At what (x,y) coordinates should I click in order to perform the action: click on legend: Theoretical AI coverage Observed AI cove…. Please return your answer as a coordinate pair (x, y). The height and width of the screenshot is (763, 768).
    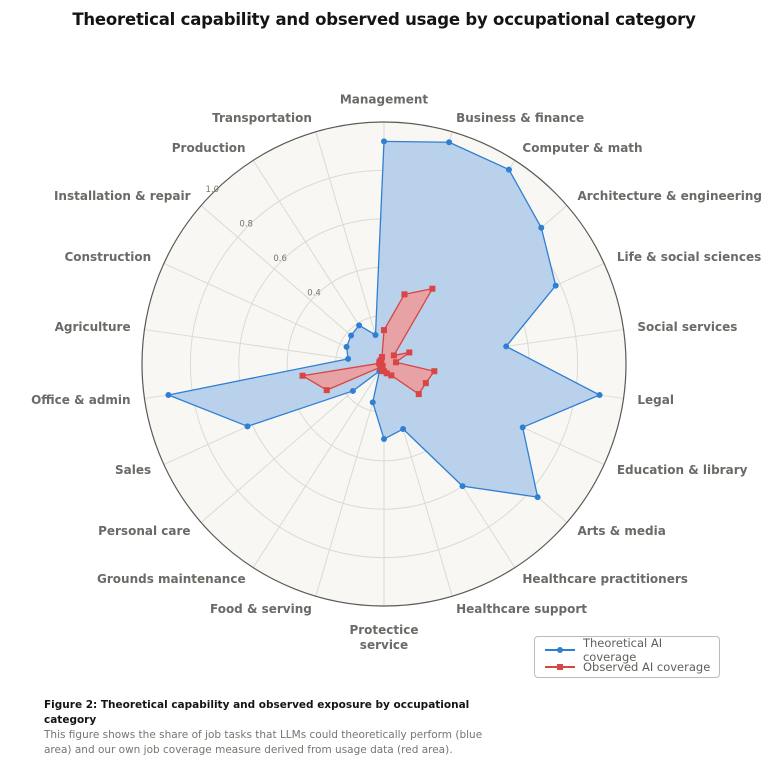
    Looking at the image, I should click on (627, 657).